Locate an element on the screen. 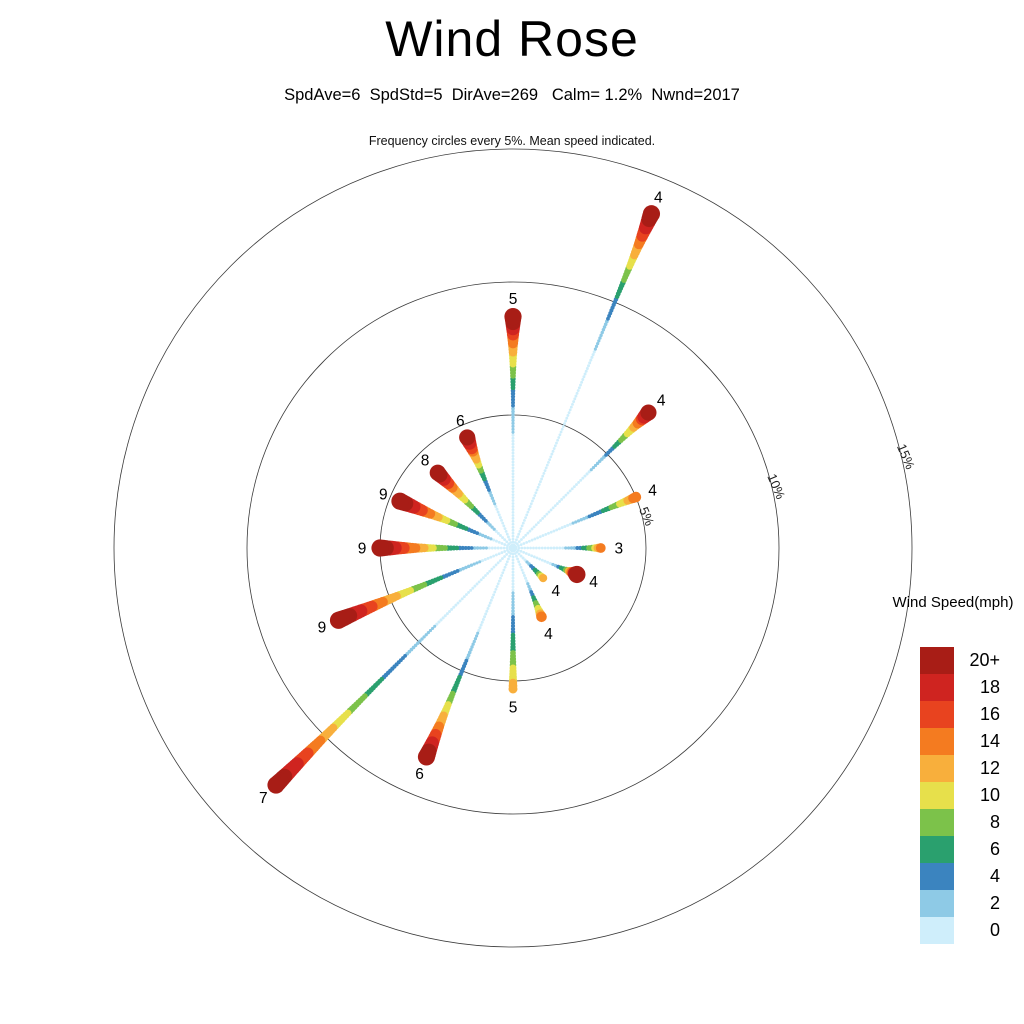  spoke-nnw: 6 is located at coordinates (485, 480).